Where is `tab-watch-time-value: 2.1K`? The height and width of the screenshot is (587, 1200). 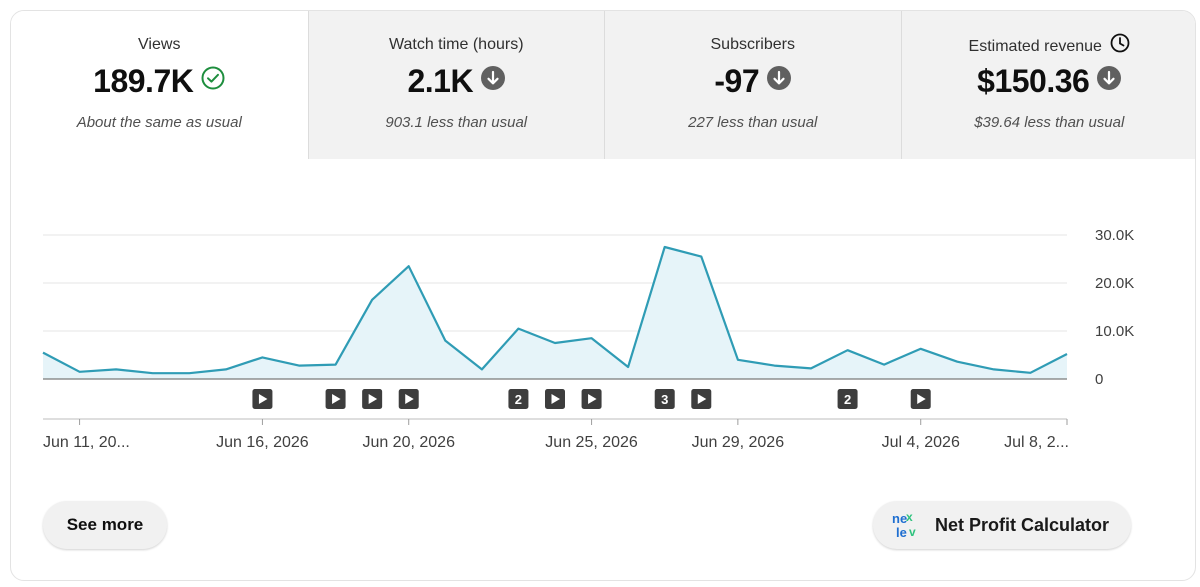 tab-watch-time-value: 2.1K is located at coordinates (440, 81).